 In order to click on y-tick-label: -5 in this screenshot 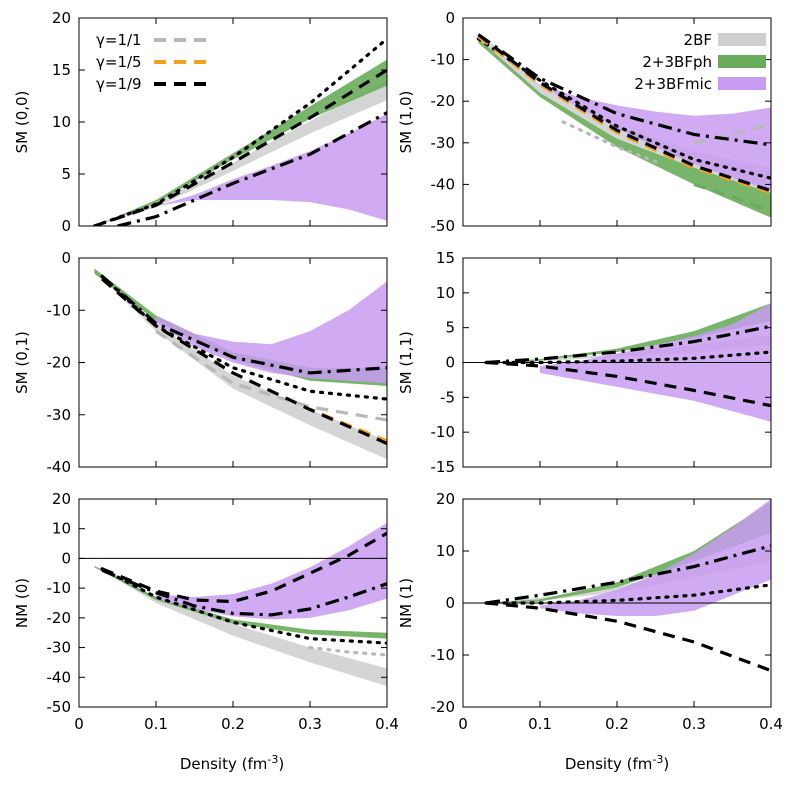, I will do `click(447, 397)`.